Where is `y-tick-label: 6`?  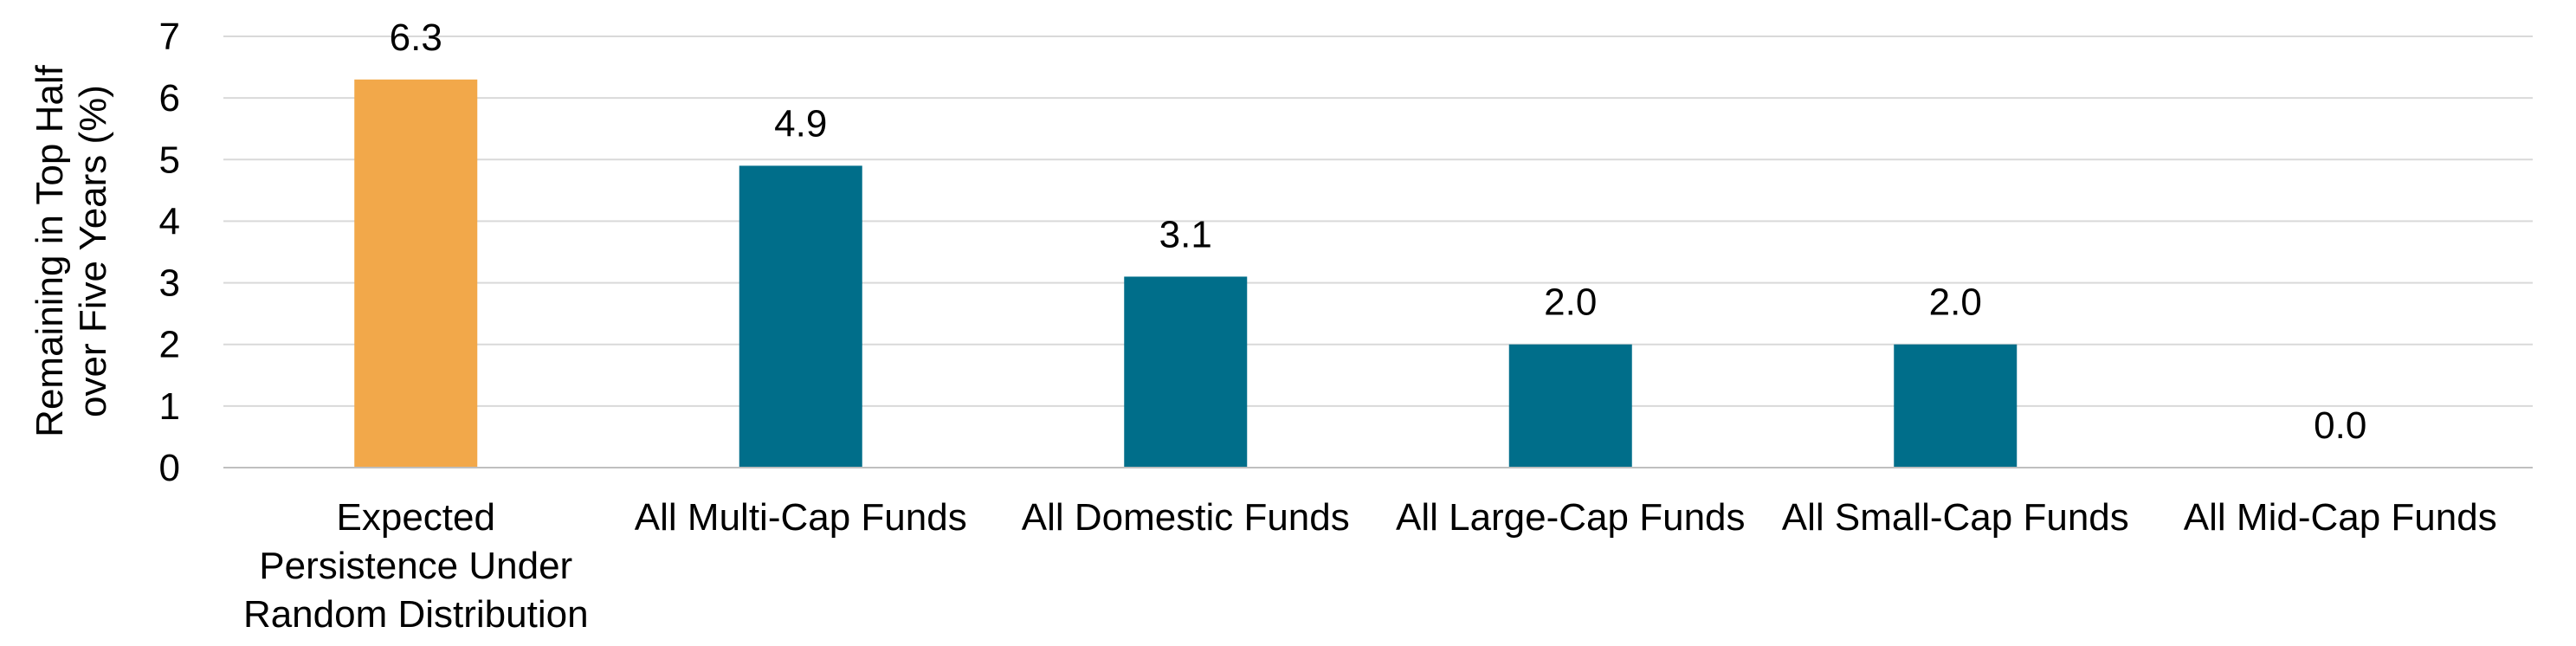 y-tick-label: 6 is located at coordinates (169, 98).